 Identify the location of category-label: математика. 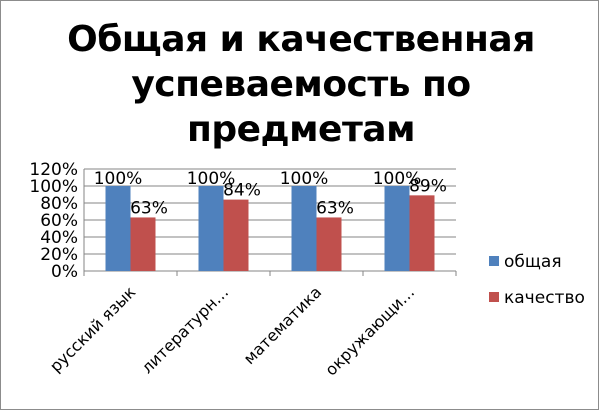
(283, 325).